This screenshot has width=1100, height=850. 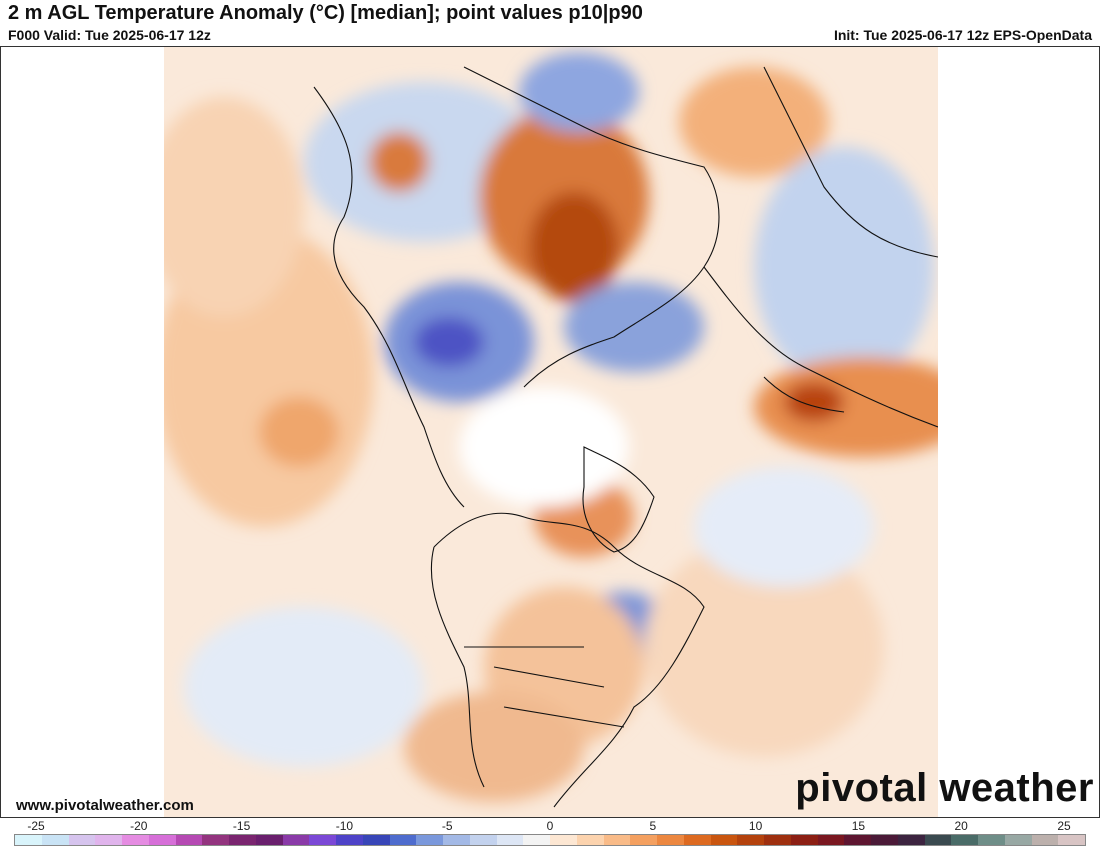 What do you see at coordinates (858, 826) in the screenshot?
I see `colorbar-tick-label: 15` at bounding box center [858, 826].